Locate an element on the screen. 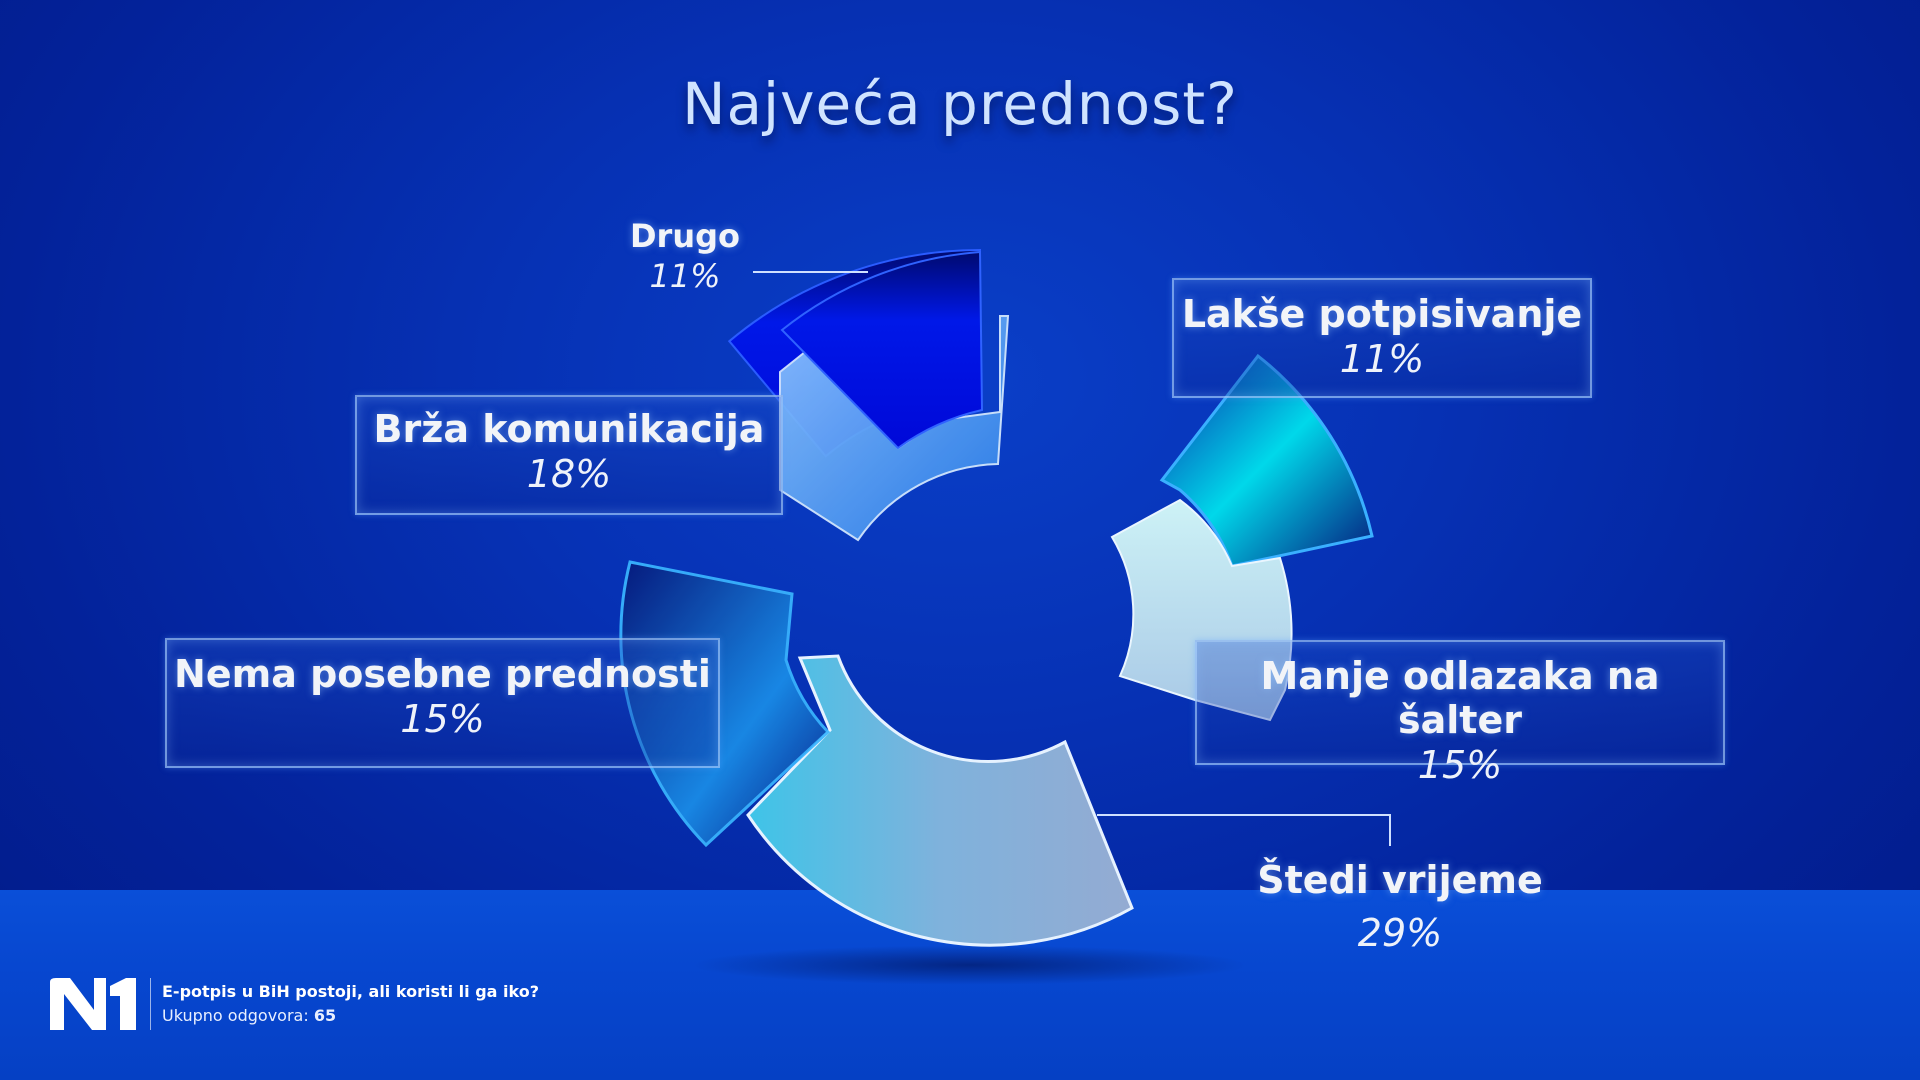 Image resolution: width=1920 pixels, height=1080 pixels. leader-line-stedi-v is located at coordinates (1390, 830).